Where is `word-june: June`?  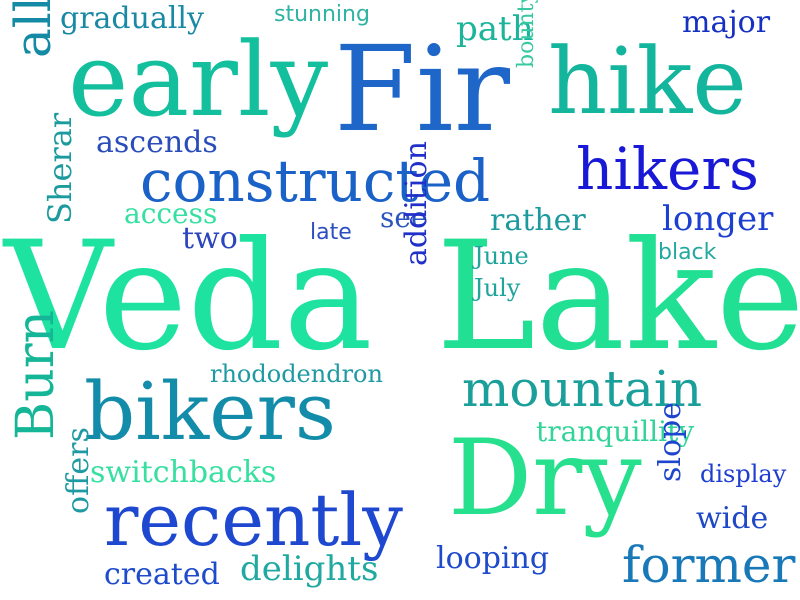 word-june: June is located at coordinates (501, 256).